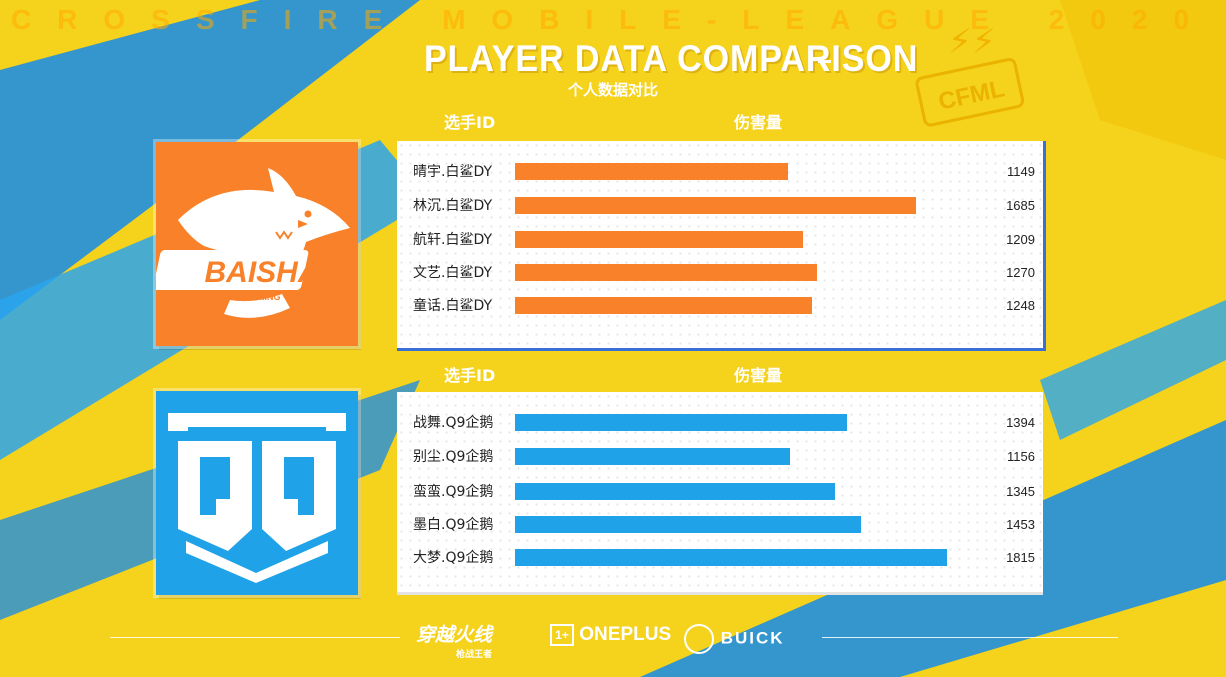 Image resolution: width=1226 pixels, height=677 pixels. I want to click on page-subtitle: 个人数据对比, so click(612, 90).